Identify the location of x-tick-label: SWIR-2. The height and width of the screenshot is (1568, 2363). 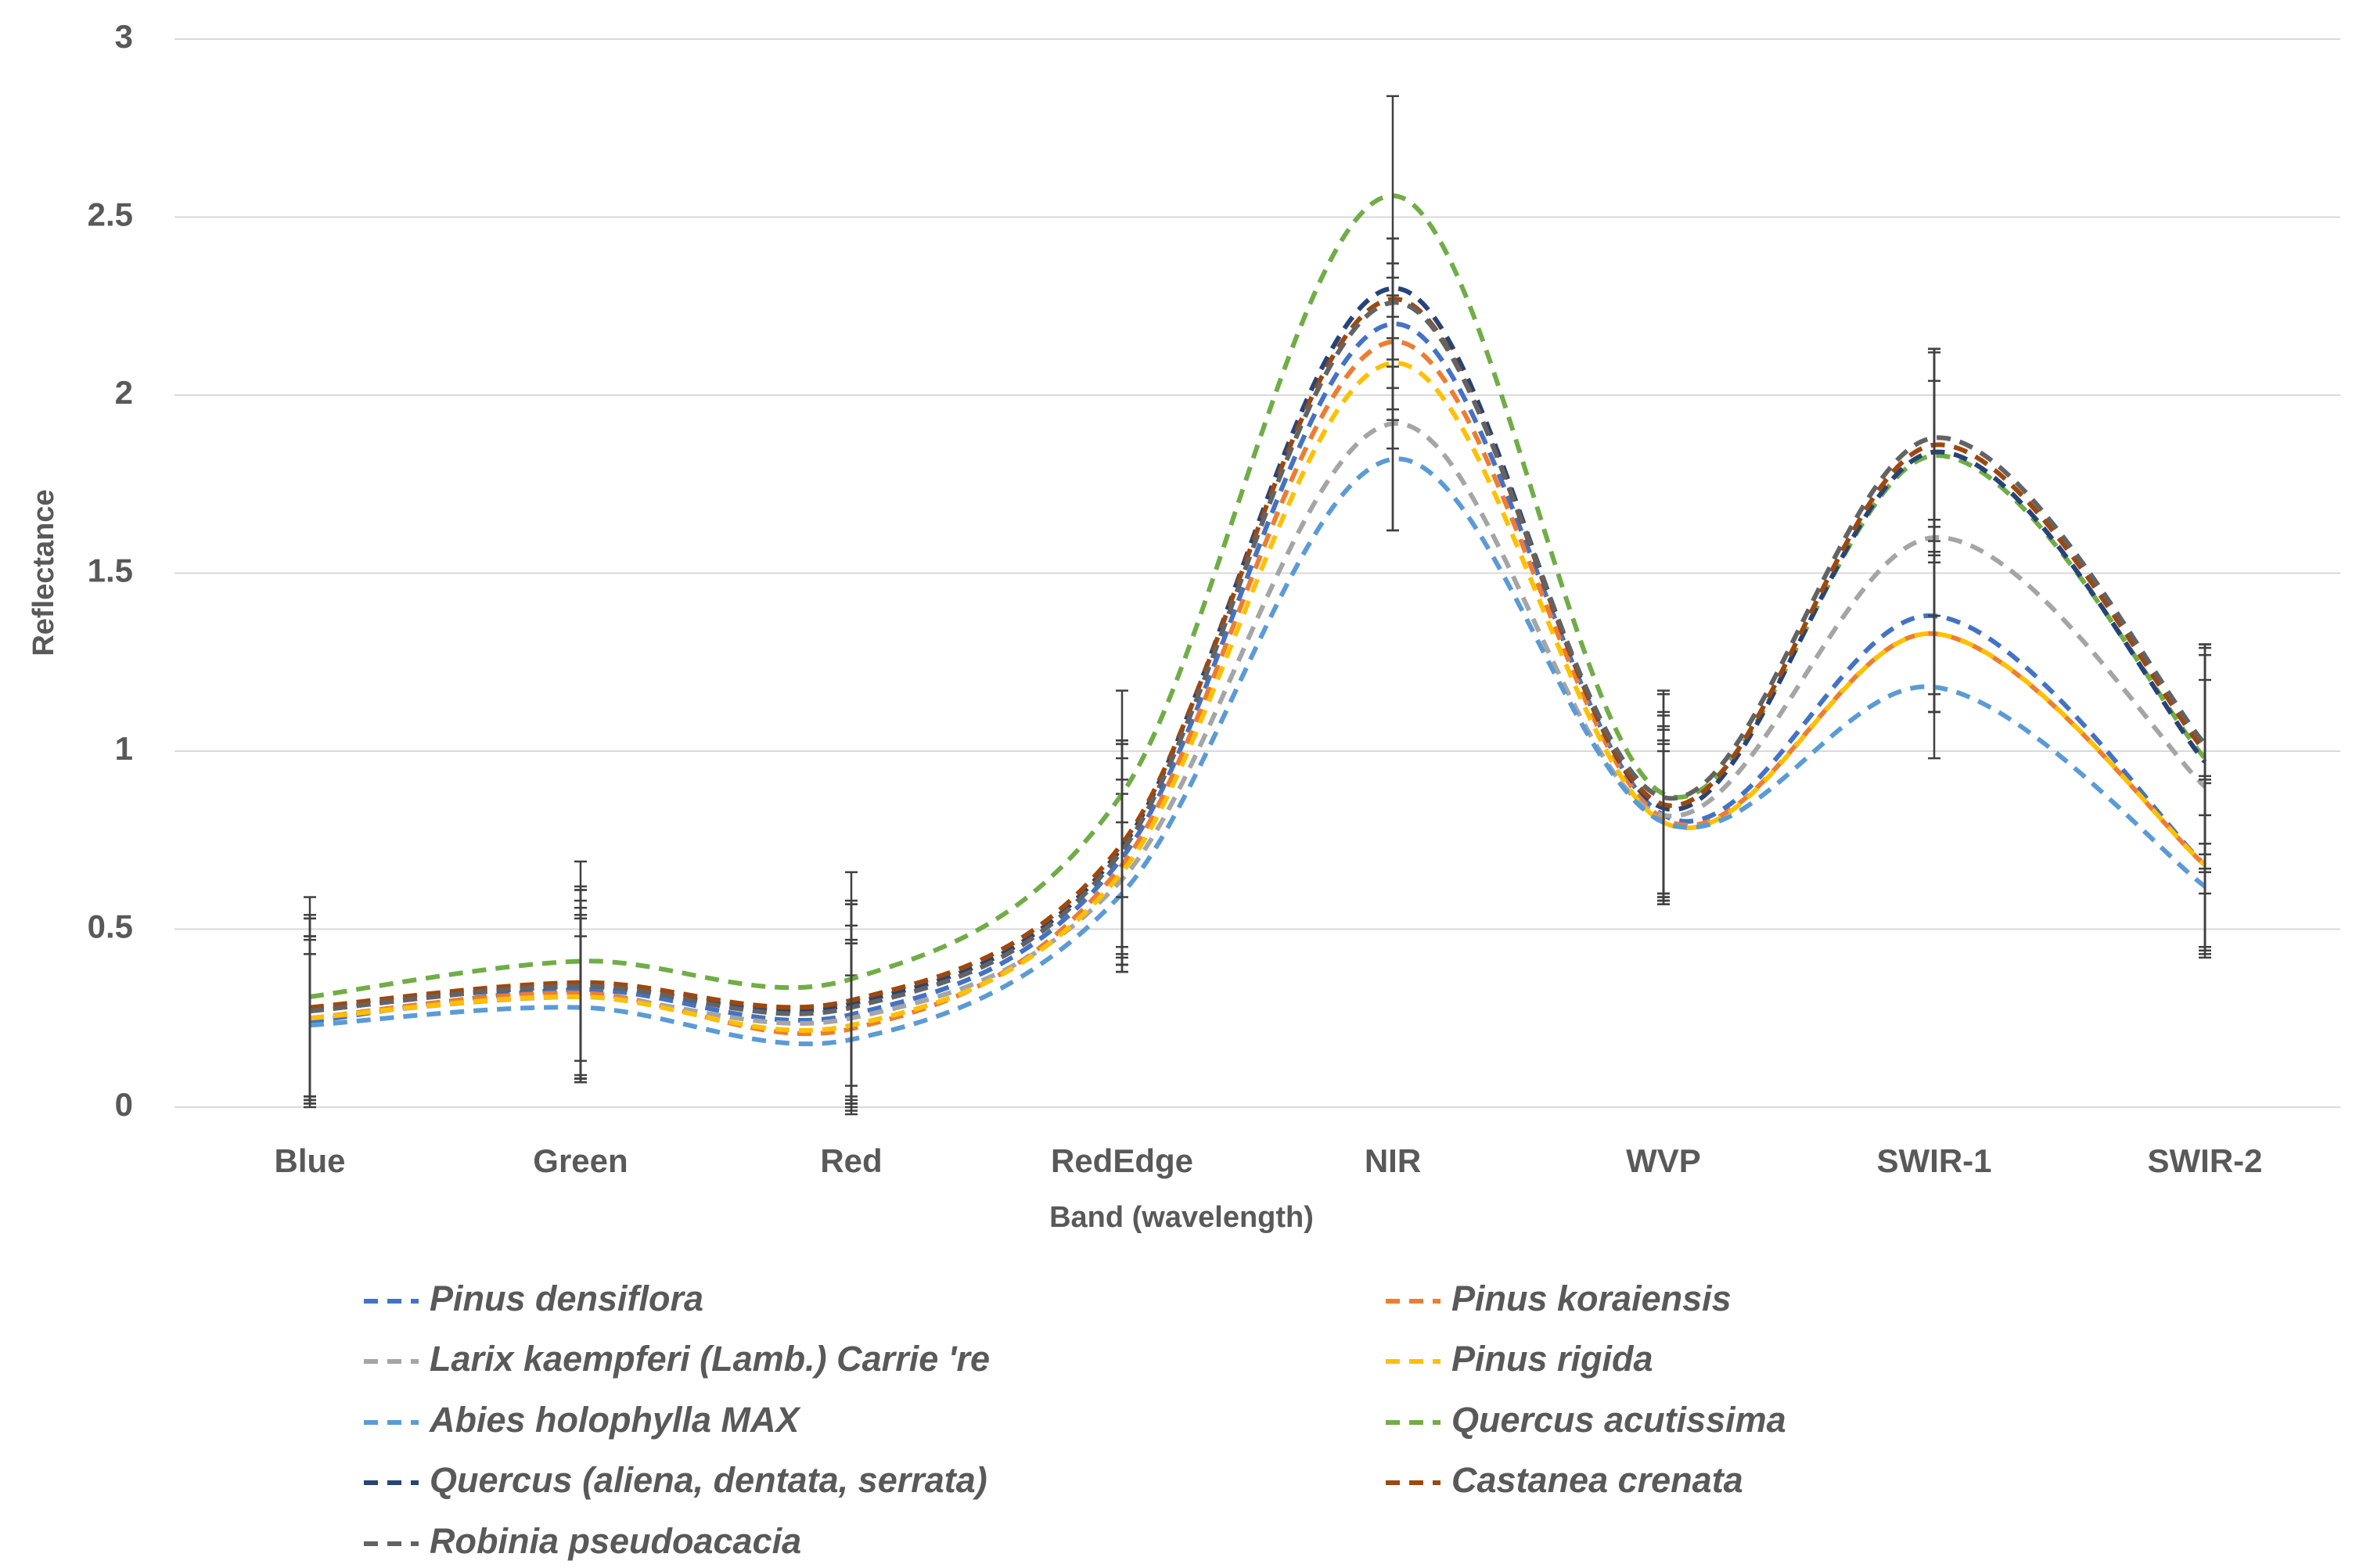
(2205, 1160).